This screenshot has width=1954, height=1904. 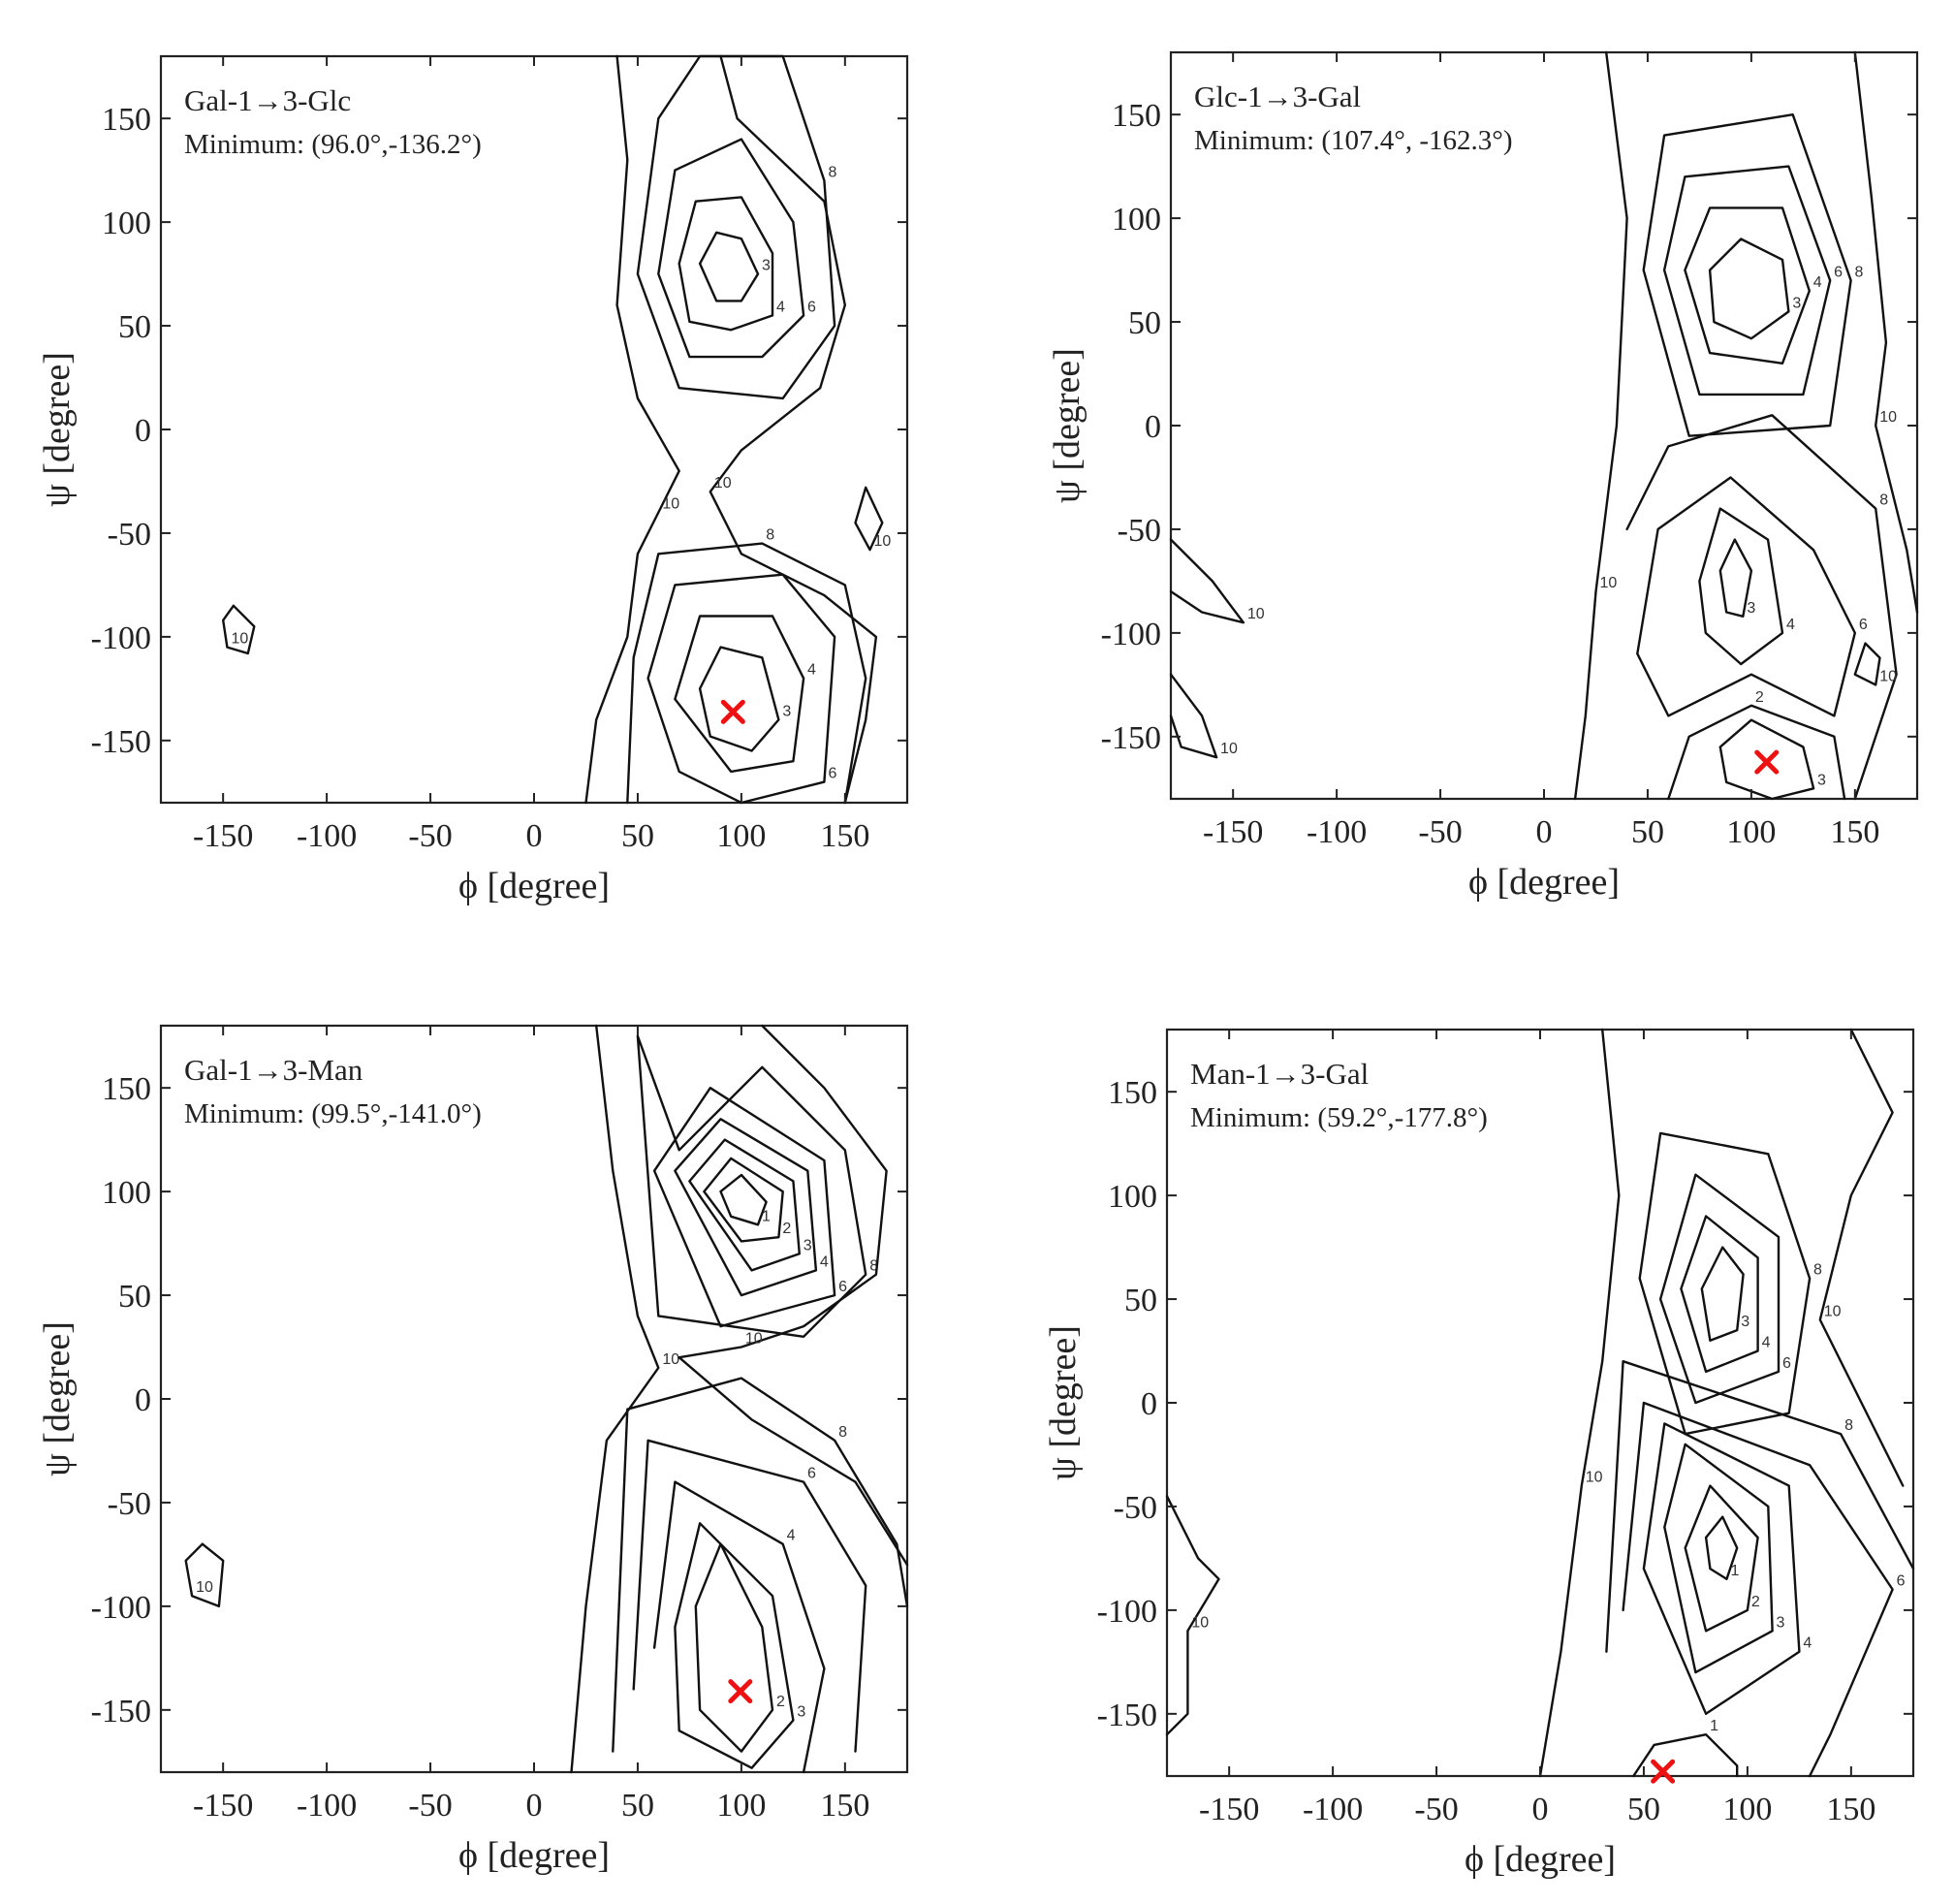 I want to click on y-tick-label: 100, so click(x=1136, y=220).